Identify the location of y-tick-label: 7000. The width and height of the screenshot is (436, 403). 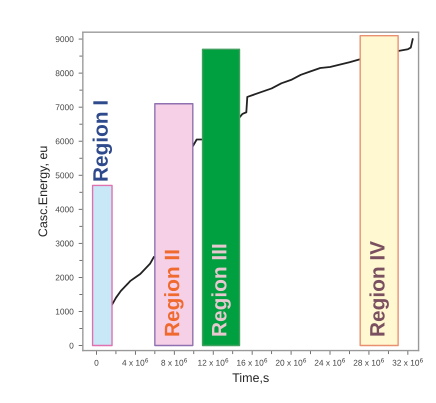
(65, 107).